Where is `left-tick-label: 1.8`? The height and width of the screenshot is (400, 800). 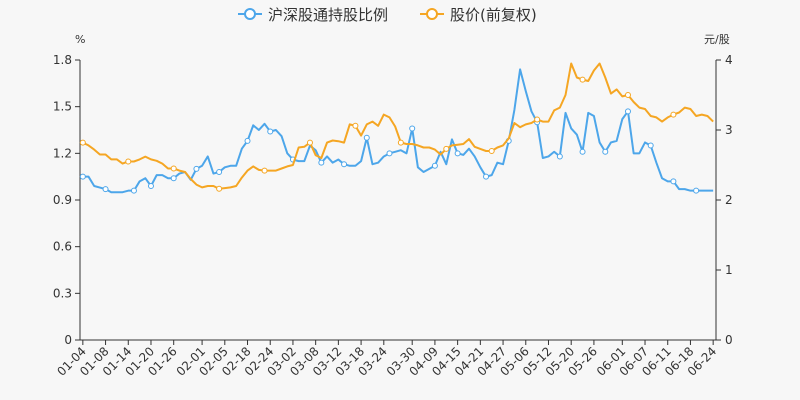 left-tick-label: 1.8 is located at coordinates (62, 60).